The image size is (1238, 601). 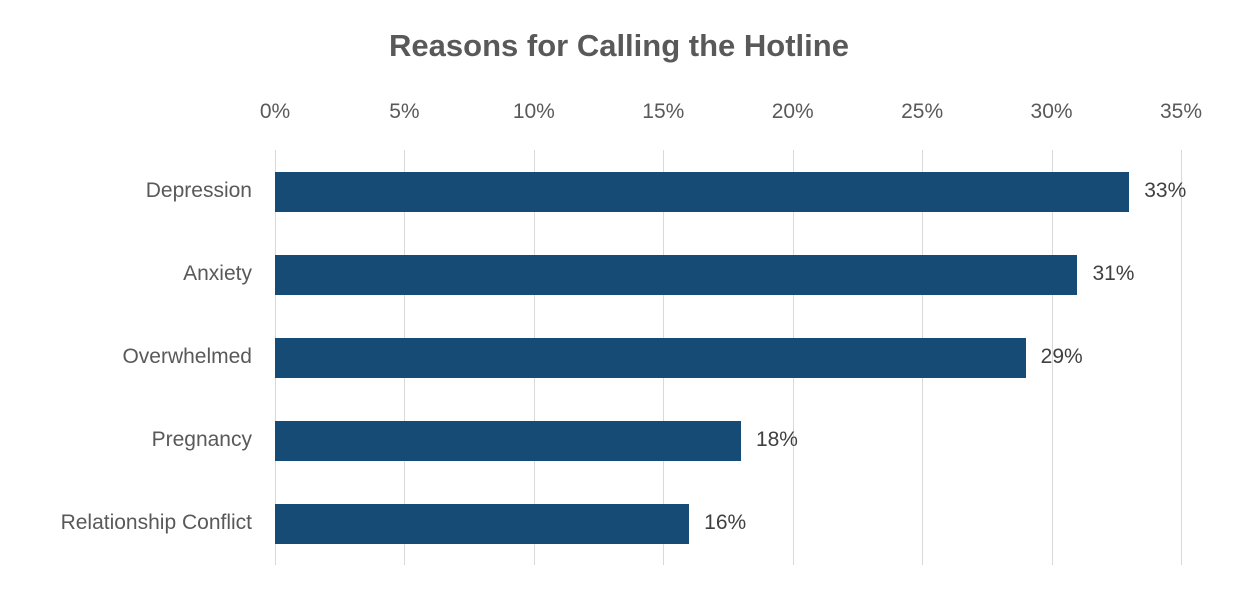 What do you see at coordinates (676, 274) in the screenshot?
I see `bar-anxiety` at bounding box center [676, 274].